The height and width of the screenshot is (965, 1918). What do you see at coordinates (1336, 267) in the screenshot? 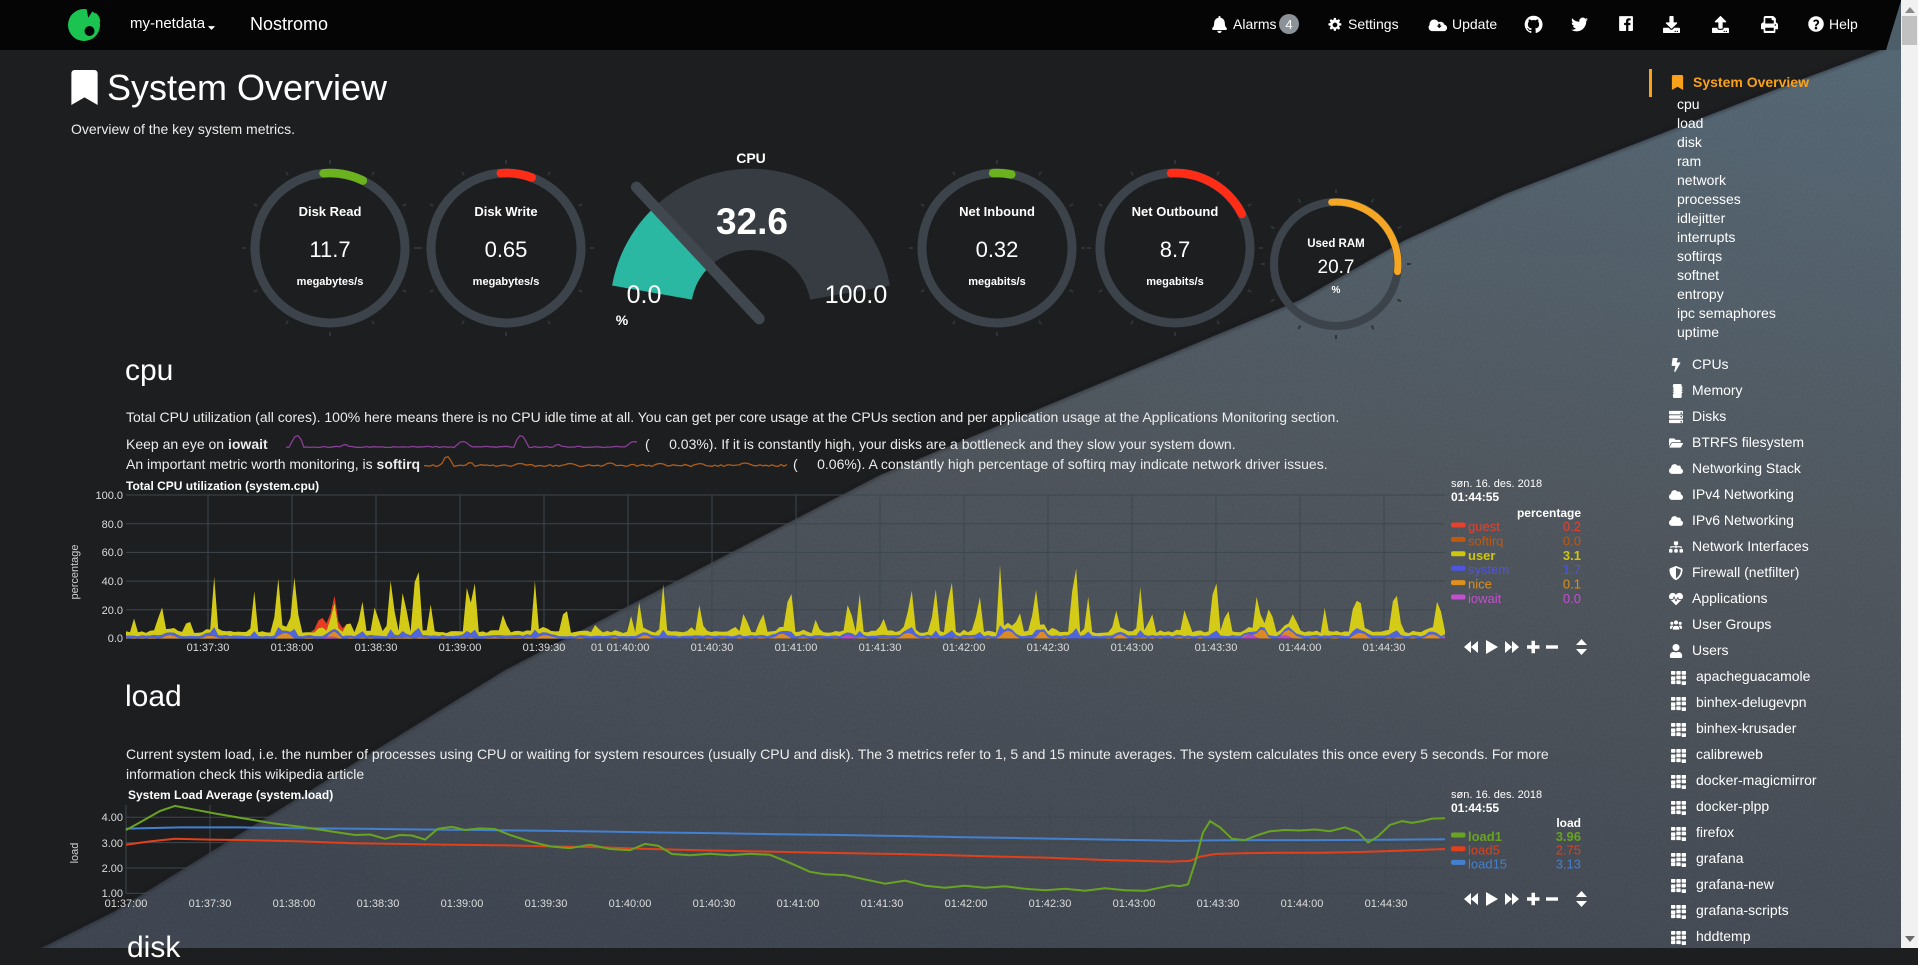
I see `svg-text: 20.7` at bounding box center [1336, 267].